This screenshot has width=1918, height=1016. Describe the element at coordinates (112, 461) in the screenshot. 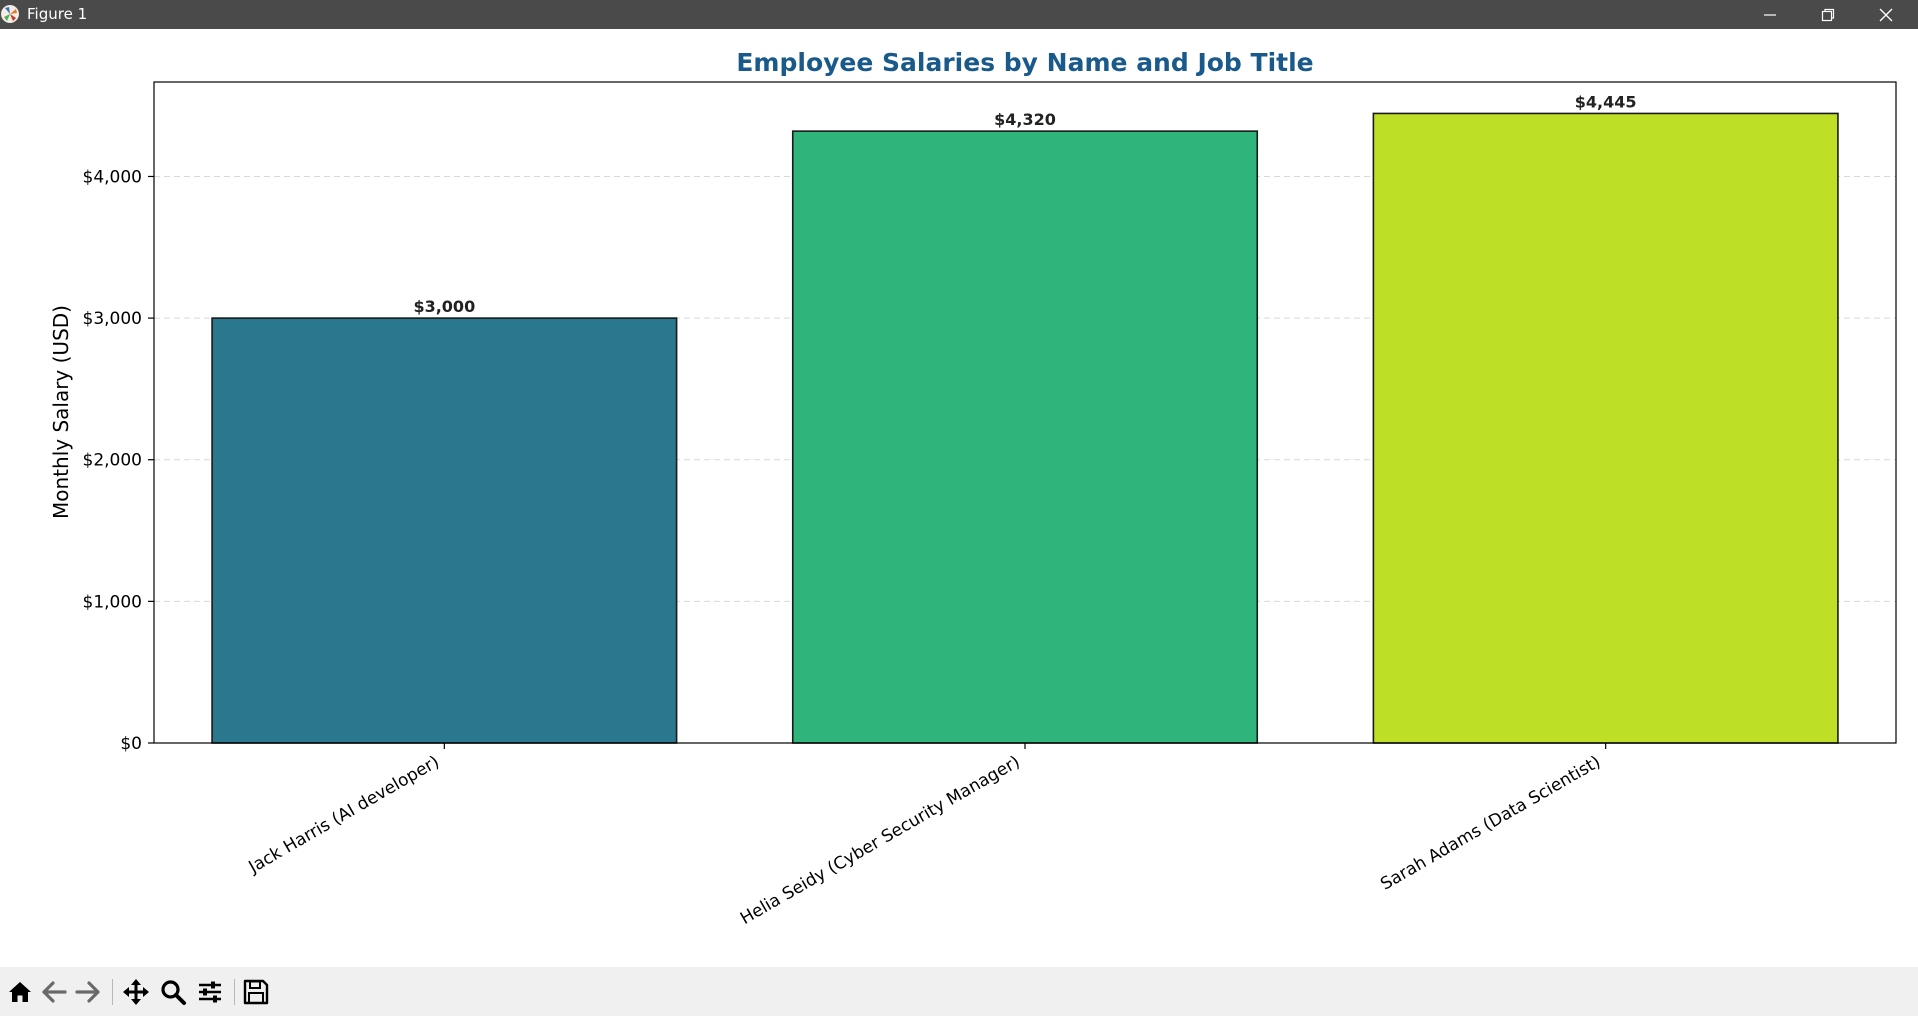

I see `y-tick-label: $2,000` at that location.